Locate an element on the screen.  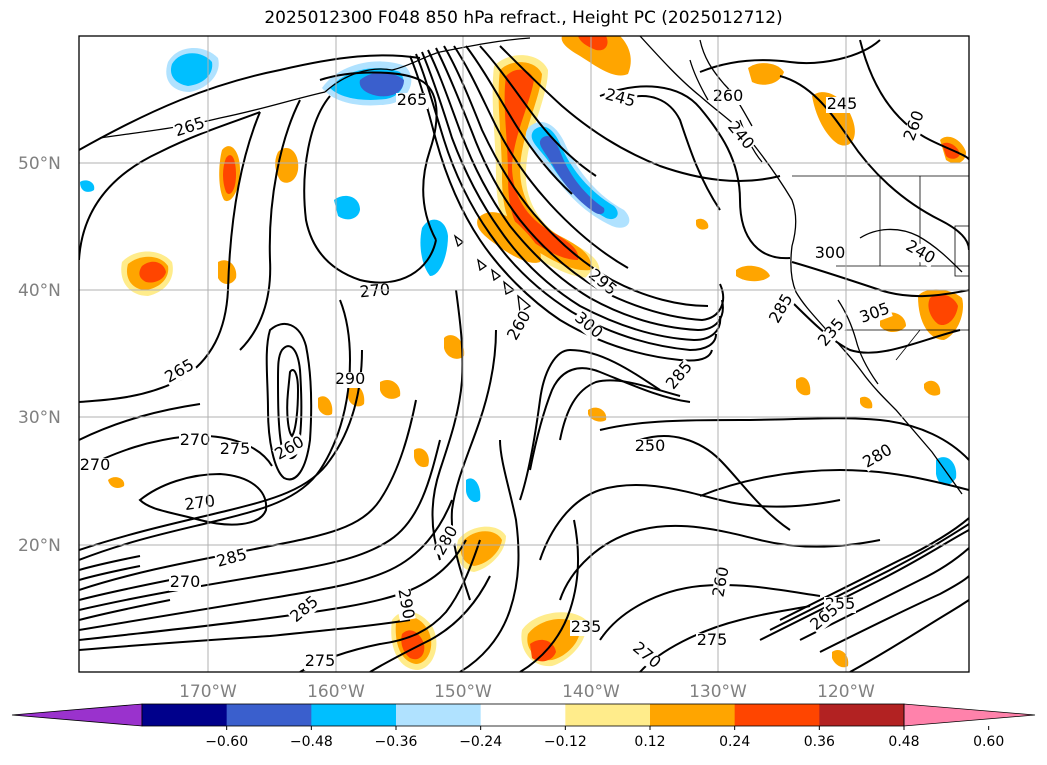
colorbar-tick-label: 0.60 is located at coordinates (988, 742).